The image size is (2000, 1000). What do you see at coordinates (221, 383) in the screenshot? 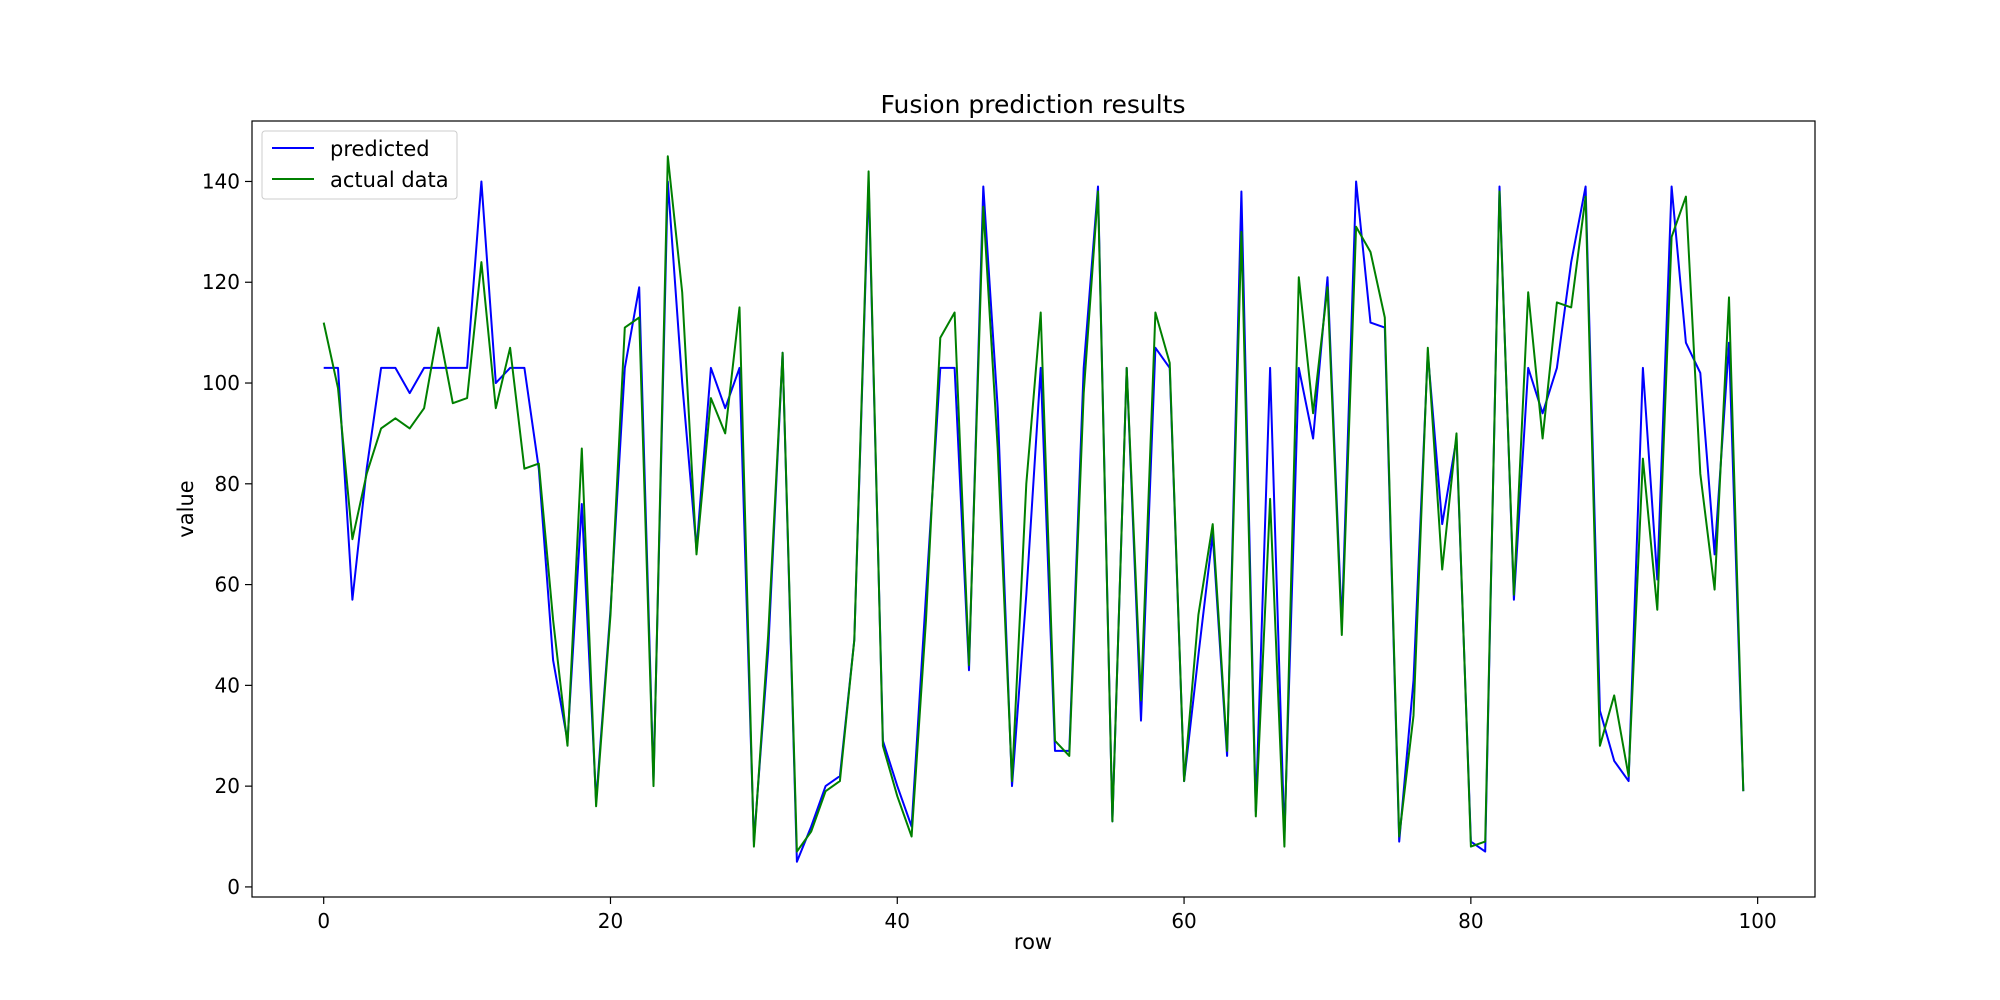
I see `y-tick-label: 100` at bounding box center [221, 383].